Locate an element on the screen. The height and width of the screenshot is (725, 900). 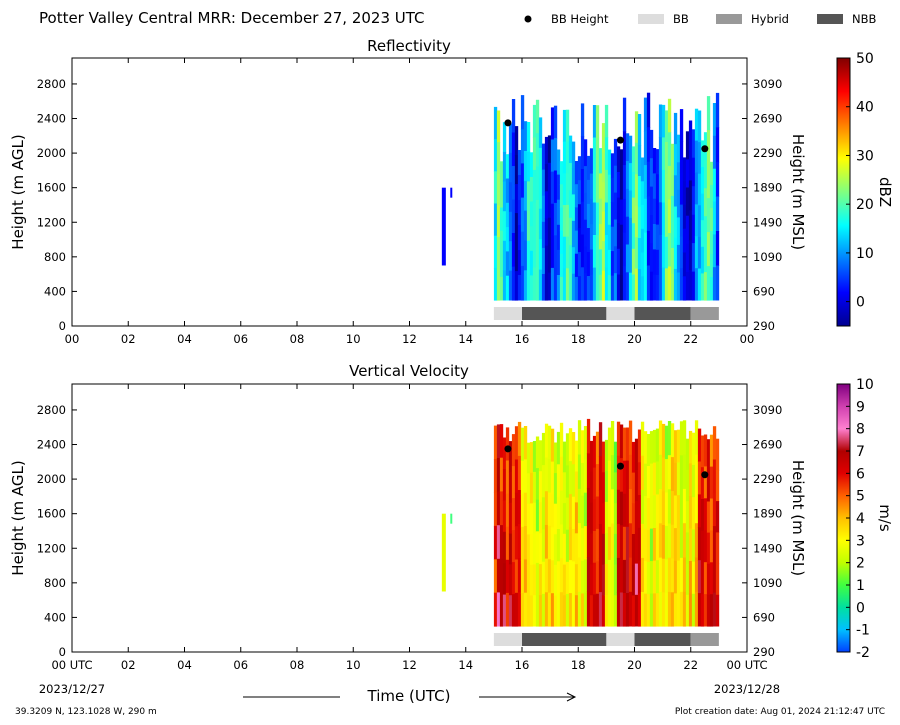
colorbar-tick-label: 0 is located at coordinates (860, 608).